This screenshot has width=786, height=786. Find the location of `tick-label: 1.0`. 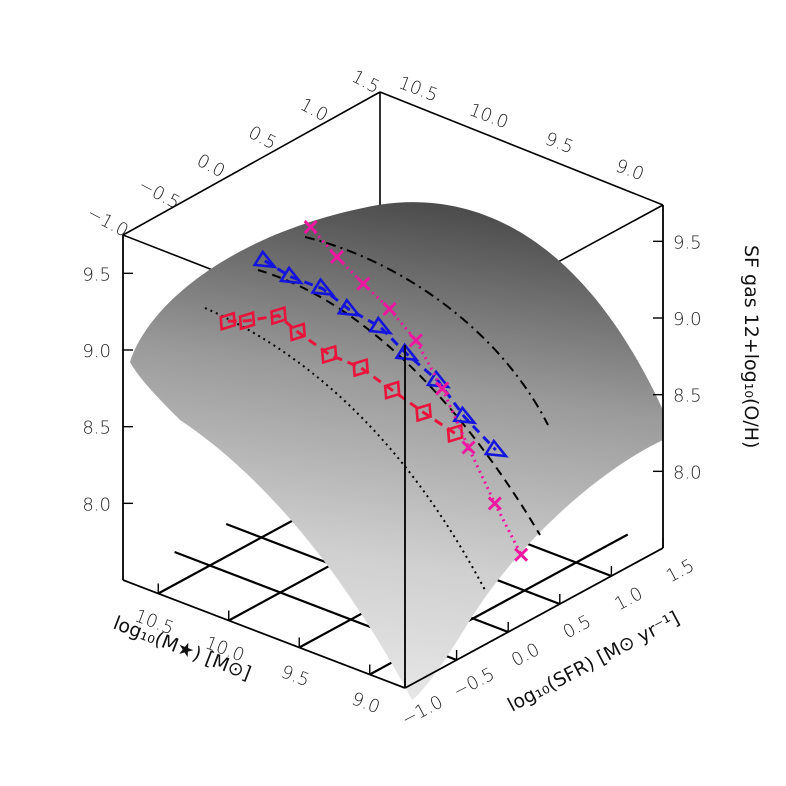

tick-label: 1.0 is located at coordinates (628, 599).